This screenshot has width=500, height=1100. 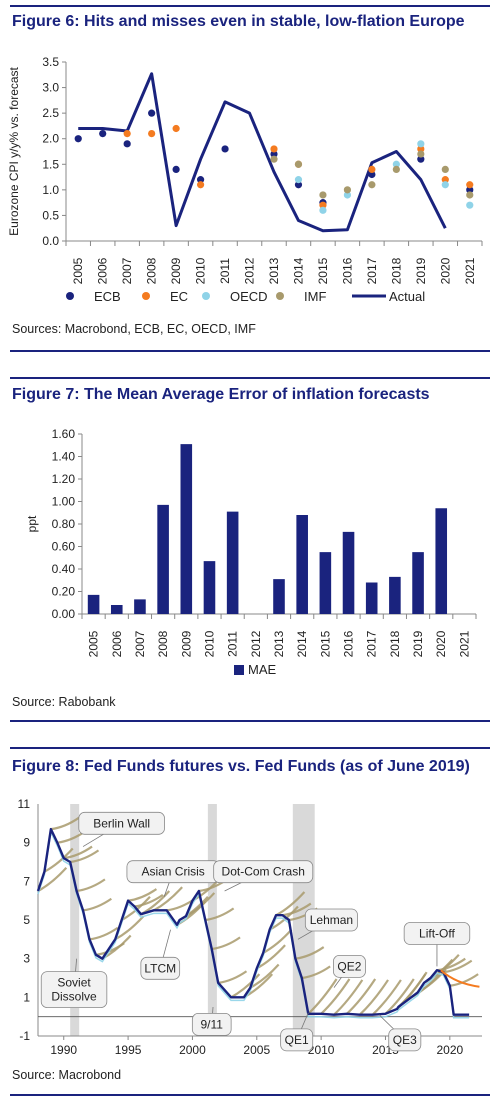 What do you see at coordinates (250, 6) in the screenshot?
I see `figure-6-top-rule` at bounding box center [250, 6].